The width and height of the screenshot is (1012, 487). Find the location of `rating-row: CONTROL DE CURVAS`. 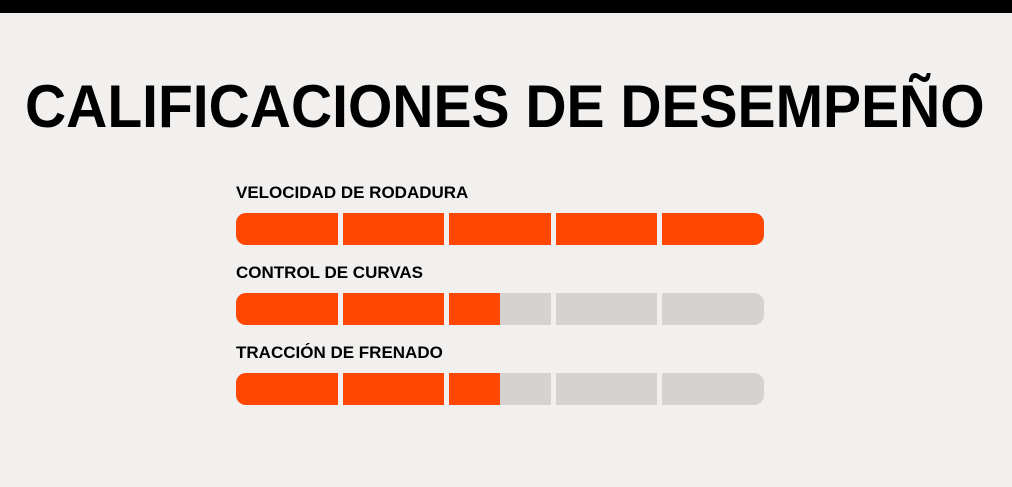

rating-row: CONTROL DE CURVAS is located at coordinates (500, 294).